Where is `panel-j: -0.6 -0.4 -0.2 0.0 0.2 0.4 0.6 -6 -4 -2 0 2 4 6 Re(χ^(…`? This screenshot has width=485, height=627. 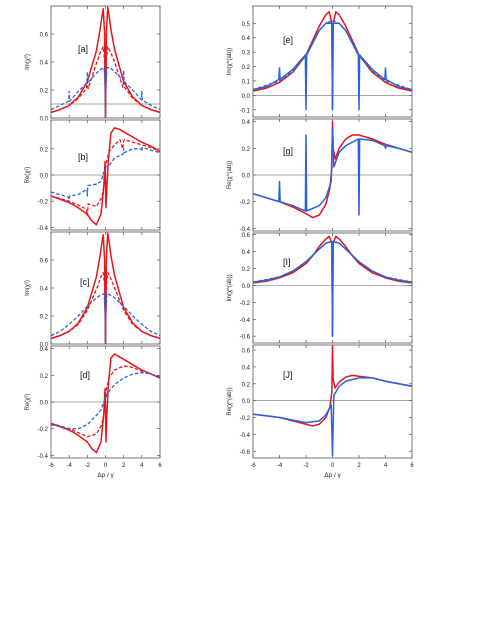 panel-j: -0.6 -0.4 -0.2 0.0 0.2 0.4 0.6 -6 -4 -2 0 2 4 6 Re(χ^(… is located at coordinates (320, 411).